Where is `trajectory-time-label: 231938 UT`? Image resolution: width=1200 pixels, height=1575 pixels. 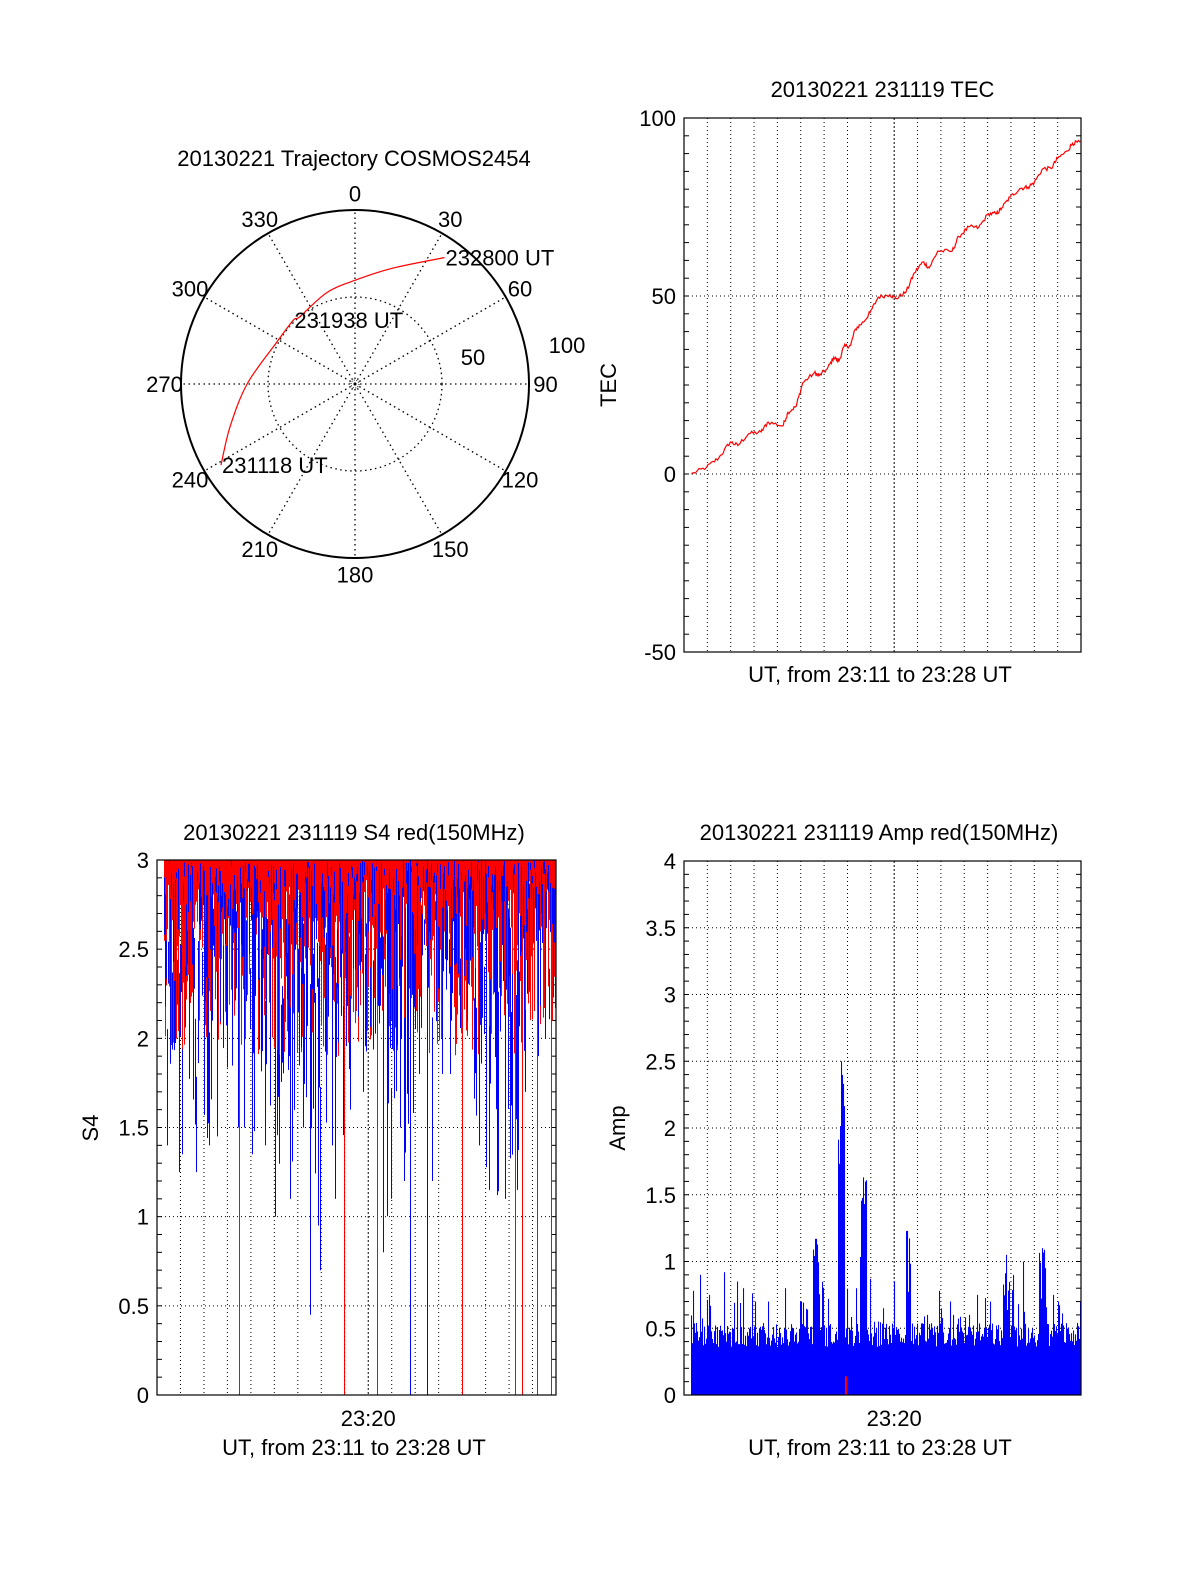
trajectory-time-label: 231938 UT is located at coordinates (348, 320).